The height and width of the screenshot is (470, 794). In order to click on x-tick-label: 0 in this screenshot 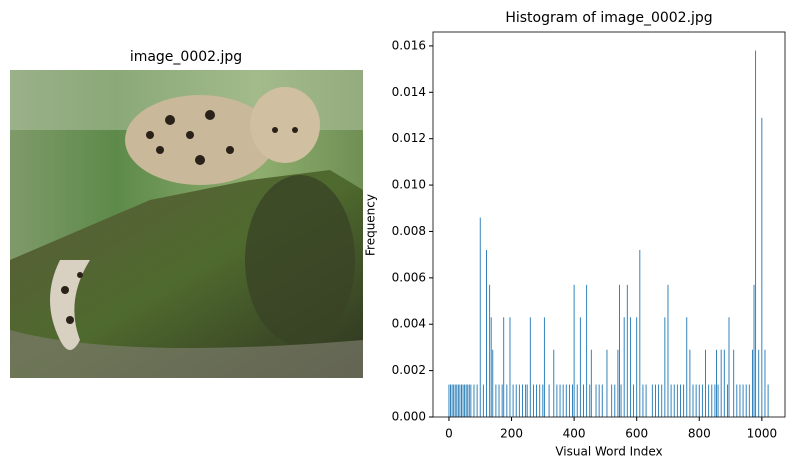, I will do `click(449, 434)`.